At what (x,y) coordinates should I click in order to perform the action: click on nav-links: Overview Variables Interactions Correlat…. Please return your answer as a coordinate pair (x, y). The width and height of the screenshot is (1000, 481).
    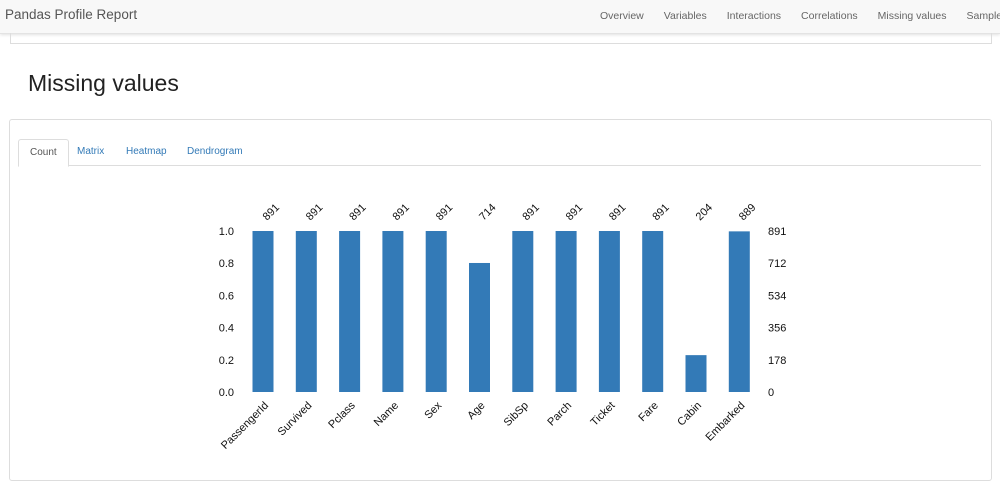
    Looking at the image, I should click on (800, 16).